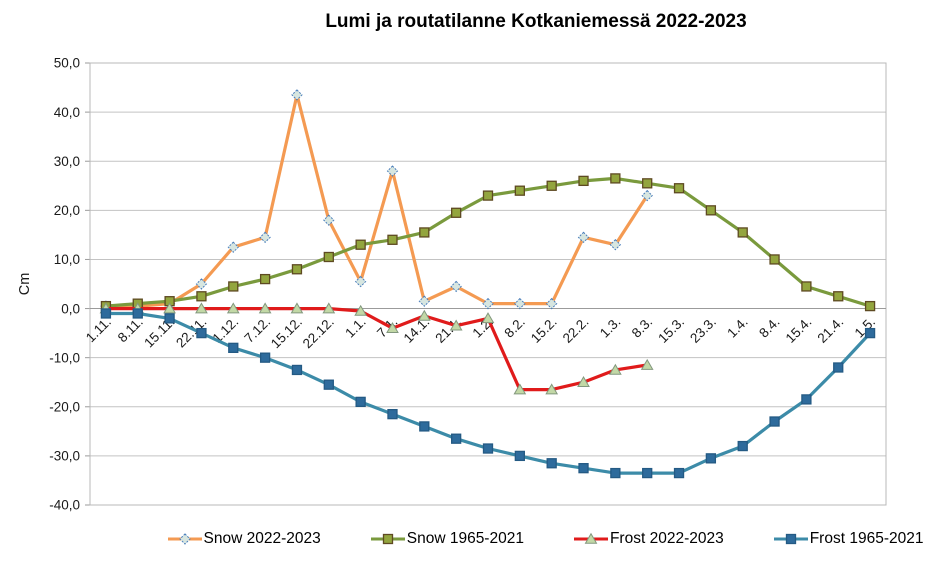 The image size is (940, 571). I want to click on svg-text: 22.2., so click(576, 330).